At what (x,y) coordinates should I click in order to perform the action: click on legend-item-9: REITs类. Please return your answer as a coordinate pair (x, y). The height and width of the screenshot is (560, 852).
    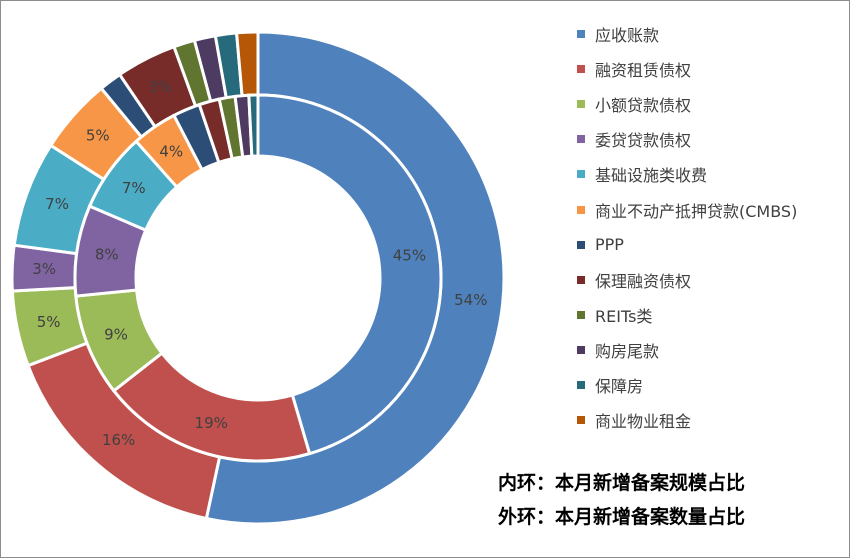
    Looking at the image, I should click on (615, 315).